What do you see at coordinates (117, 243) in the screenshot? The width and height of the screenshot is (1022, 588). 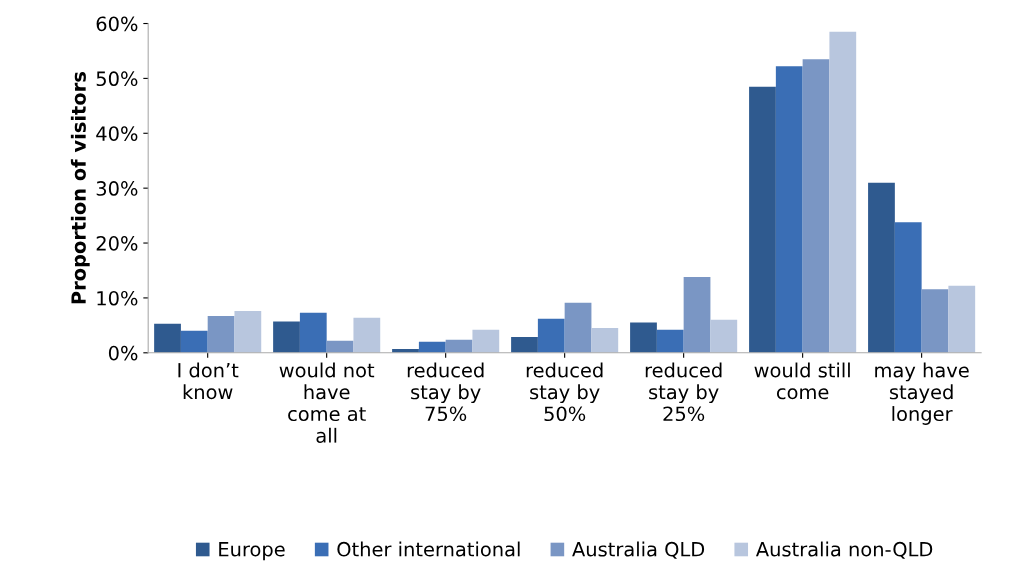 I see `y-tick-label: 20%` at bounding box center [117, 243].